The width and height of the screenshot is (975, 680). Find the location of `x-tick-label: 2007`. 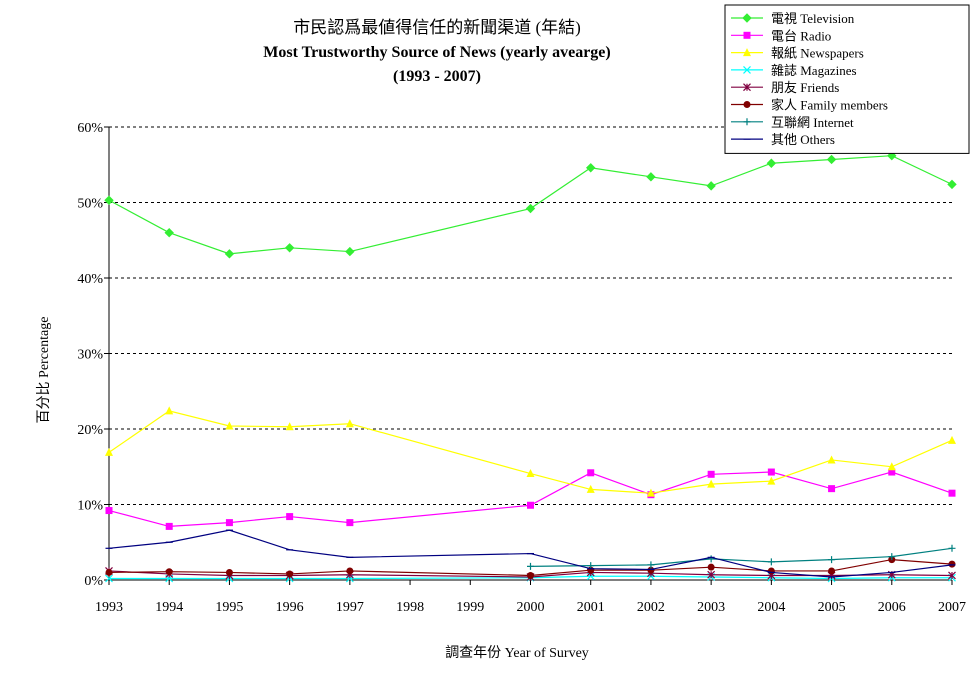

x-tick-label: 2007 is located at coordinates (952, 607).